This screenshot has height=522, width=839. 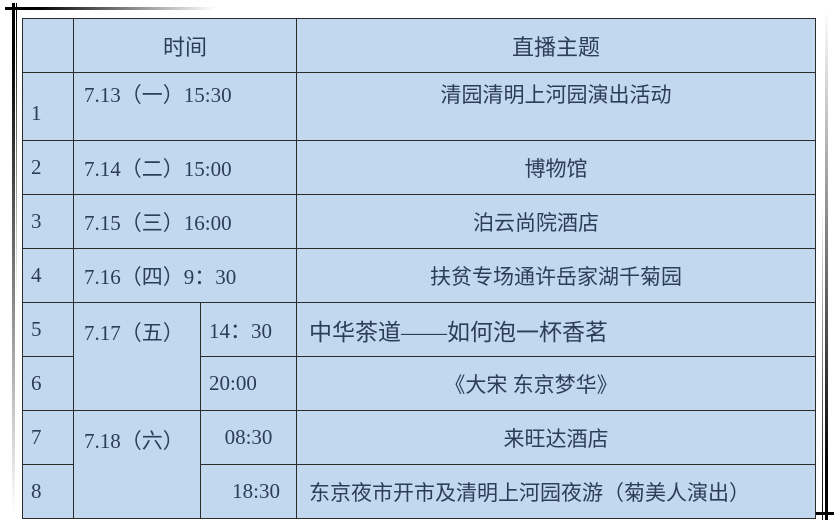 What do you see at coordinates (248, 491) in the screenshot?
I see `row-time: 18:30` at bounding box center [248, 491].